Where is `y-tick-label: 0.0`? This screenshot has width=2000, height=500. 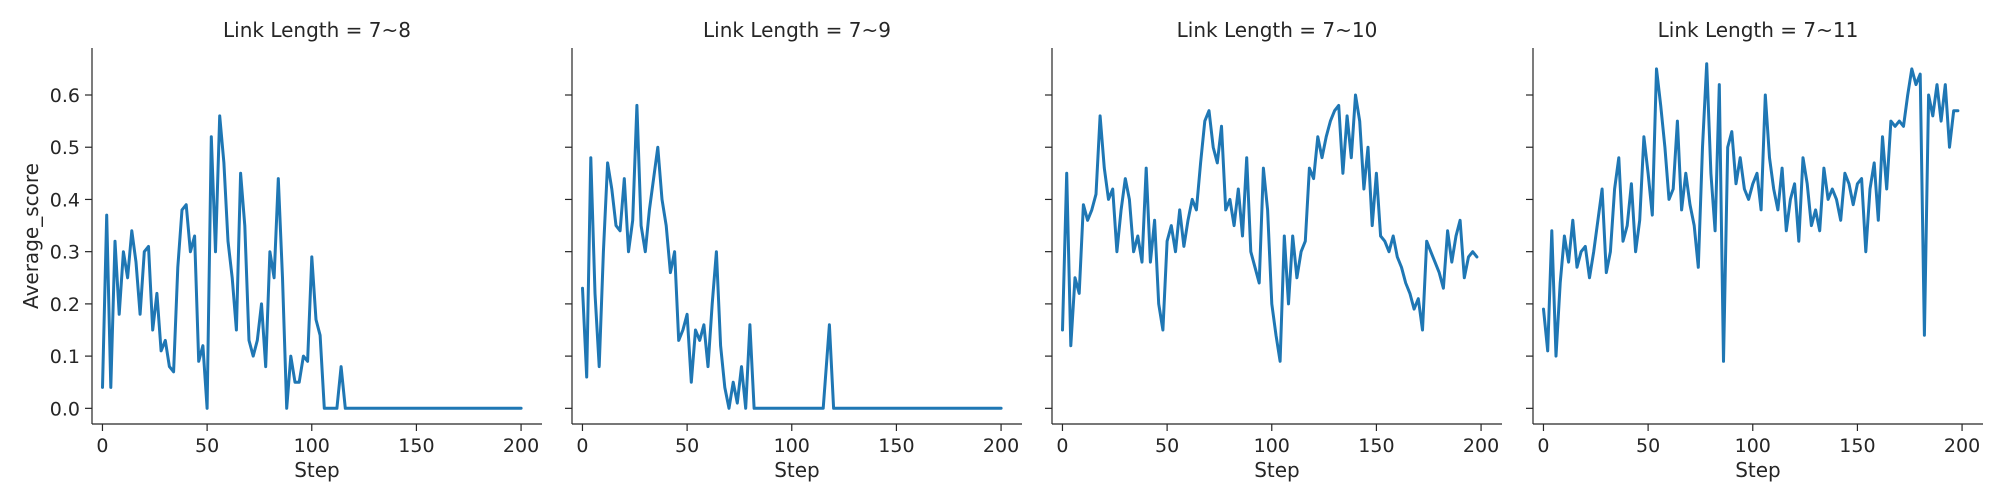 y-tick-label: 0.0 is located at coordinates (65, 409).